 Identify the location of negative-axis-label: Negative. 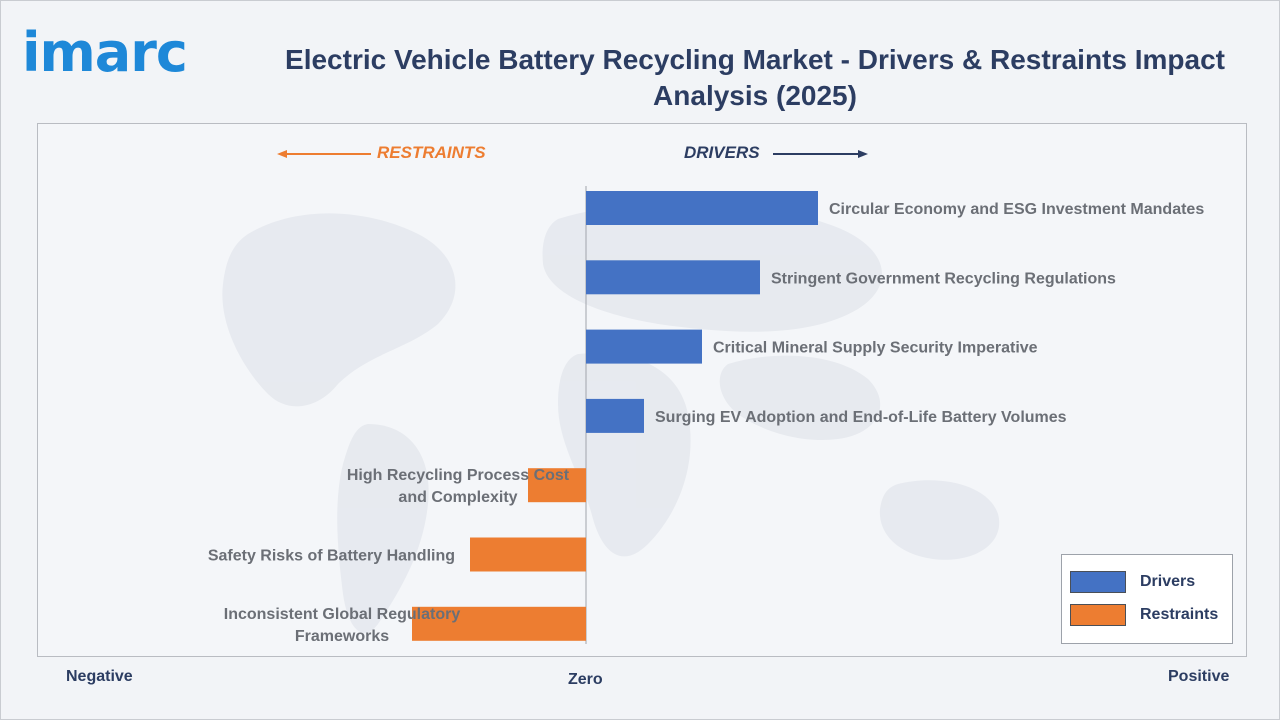
(99, 676).